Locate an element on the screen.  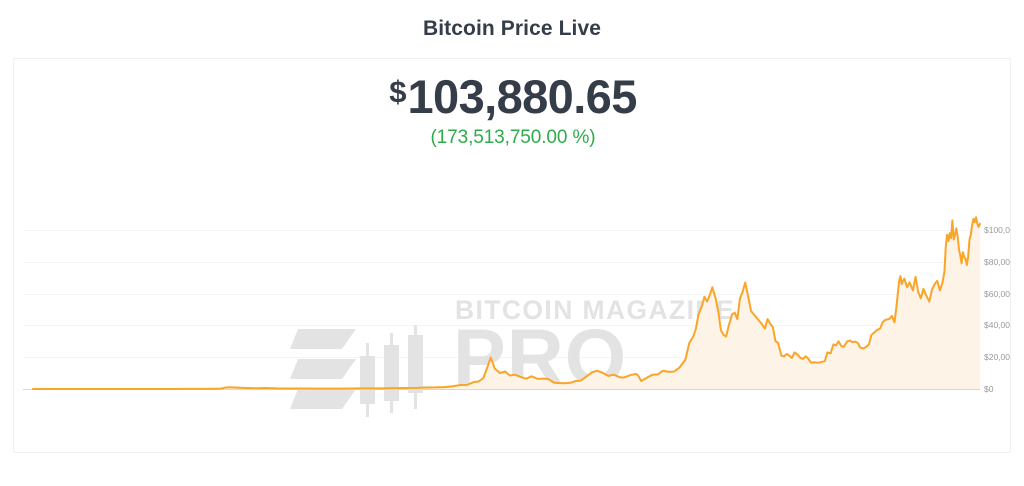
y-axis-label: $100,000 is located at coordinates (997, 230).